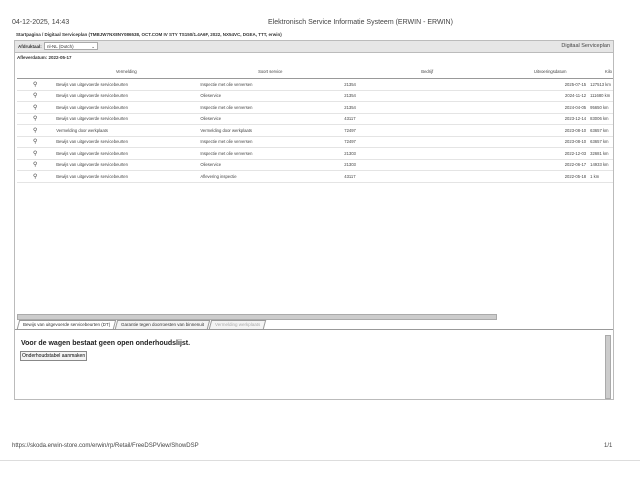  What do you see at coordinates (36, 71) in the screenshot?
I see `column-header` at bounding box center [36, 71].